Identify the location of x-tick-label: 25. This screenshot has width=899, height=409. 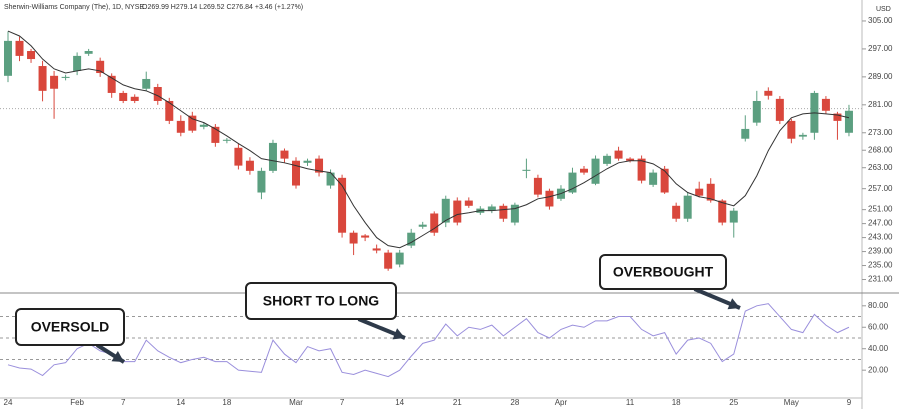
(733, 402).